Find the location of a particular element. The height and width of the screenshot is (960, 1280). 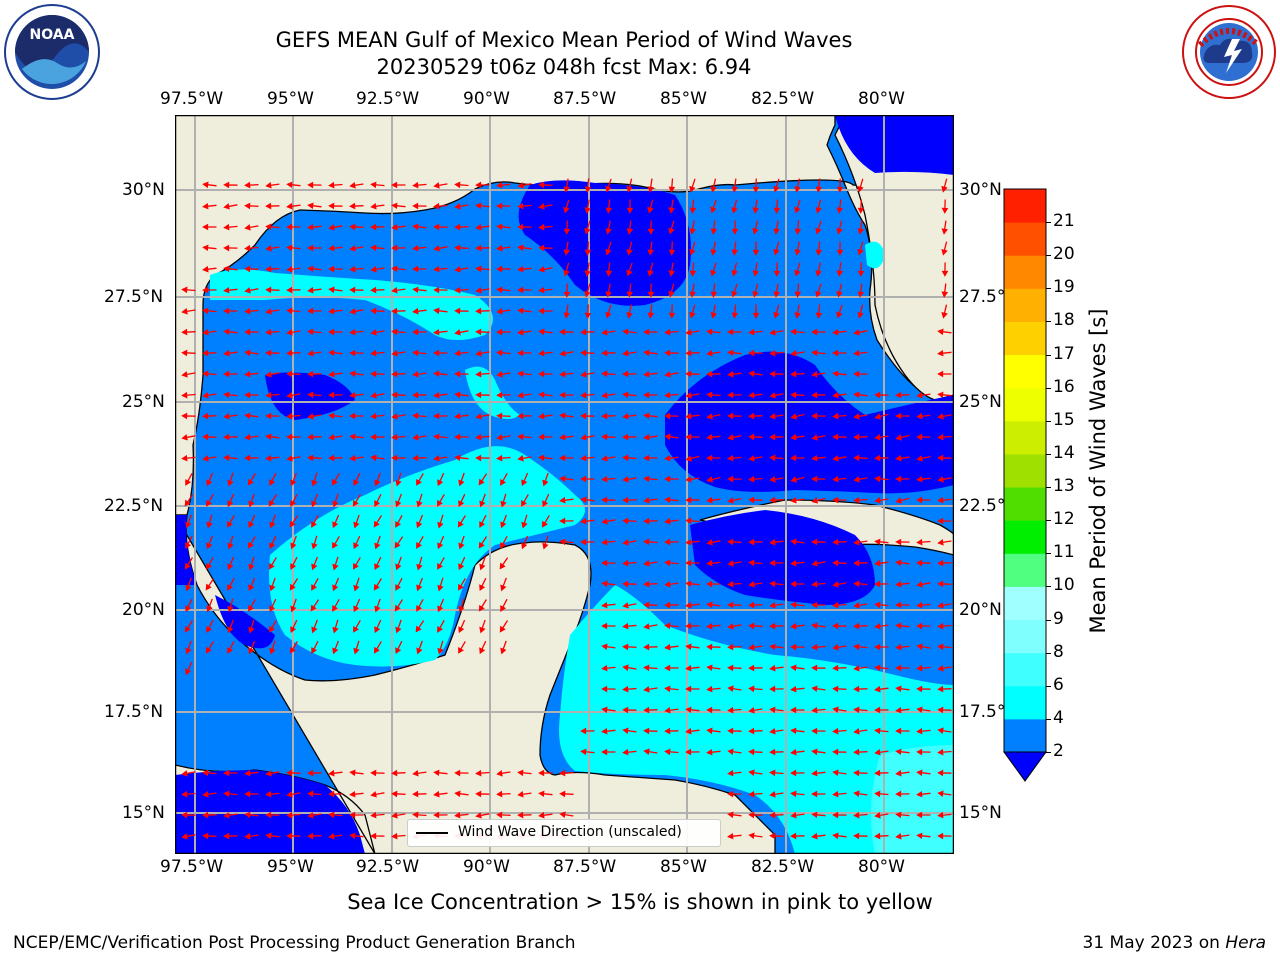

lat-label: 15°N is located at coordinates (980, 813).